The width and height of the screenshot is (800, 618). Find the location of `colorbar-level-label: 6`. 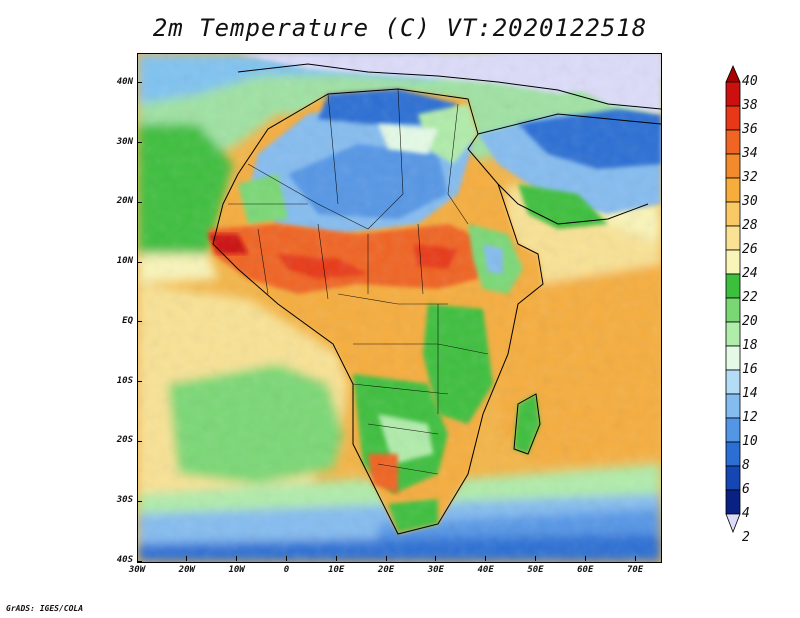

colorbar-level-label: 6 is located at coordinates (746, 489).